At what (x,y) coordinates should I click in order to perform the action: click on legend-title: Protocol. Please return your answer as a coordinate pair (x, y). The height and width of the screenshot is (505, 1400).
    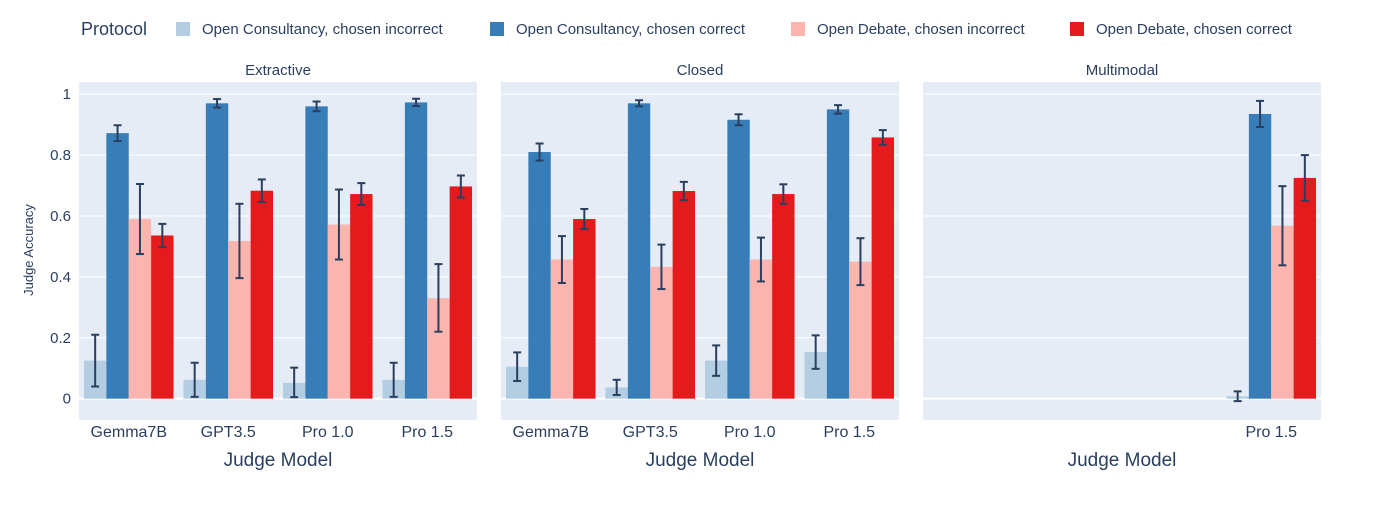
    Looking at the image, I should click on (114, 29).